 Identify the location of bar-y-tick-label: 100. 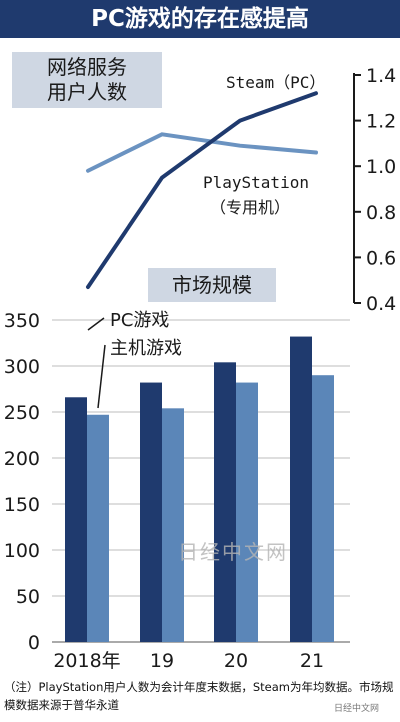
(22, 551).